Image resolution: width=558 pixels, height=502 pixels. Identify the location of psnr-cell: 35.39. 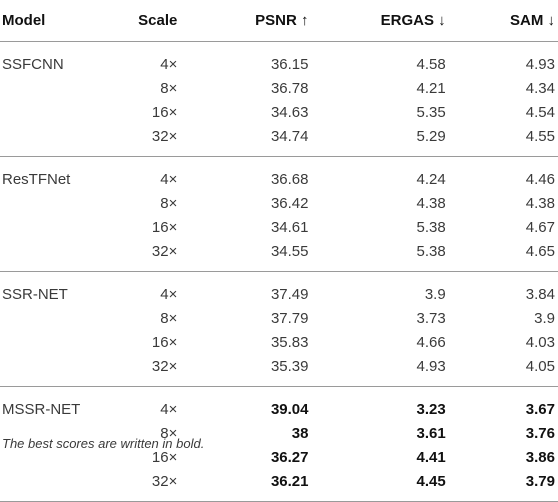
(243, 370).